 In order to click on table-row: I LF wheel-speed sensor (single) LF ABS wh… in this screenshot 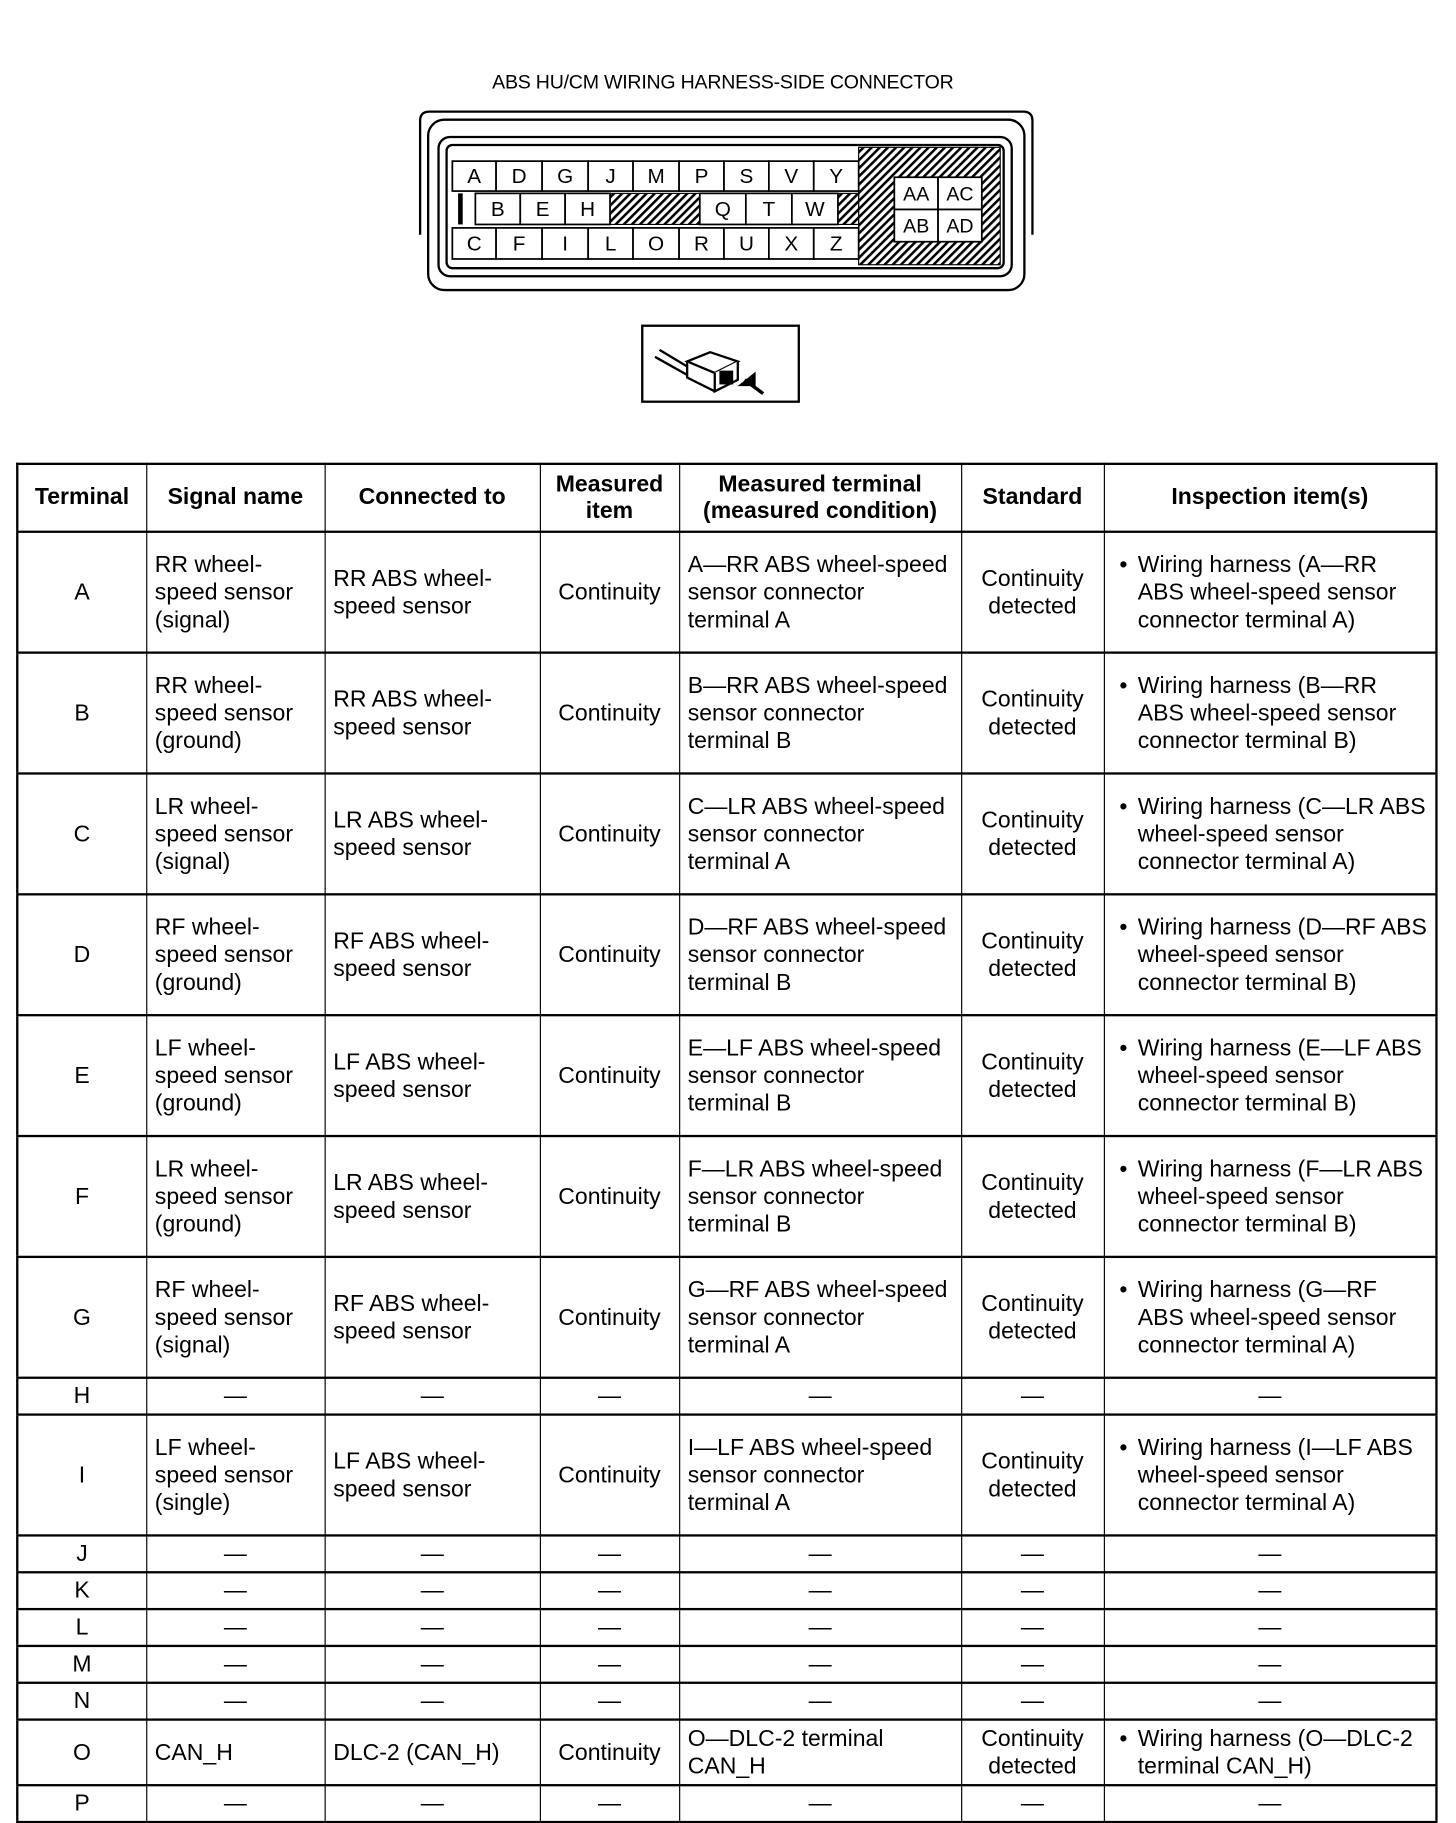, I will do `click(727, 1475)`.